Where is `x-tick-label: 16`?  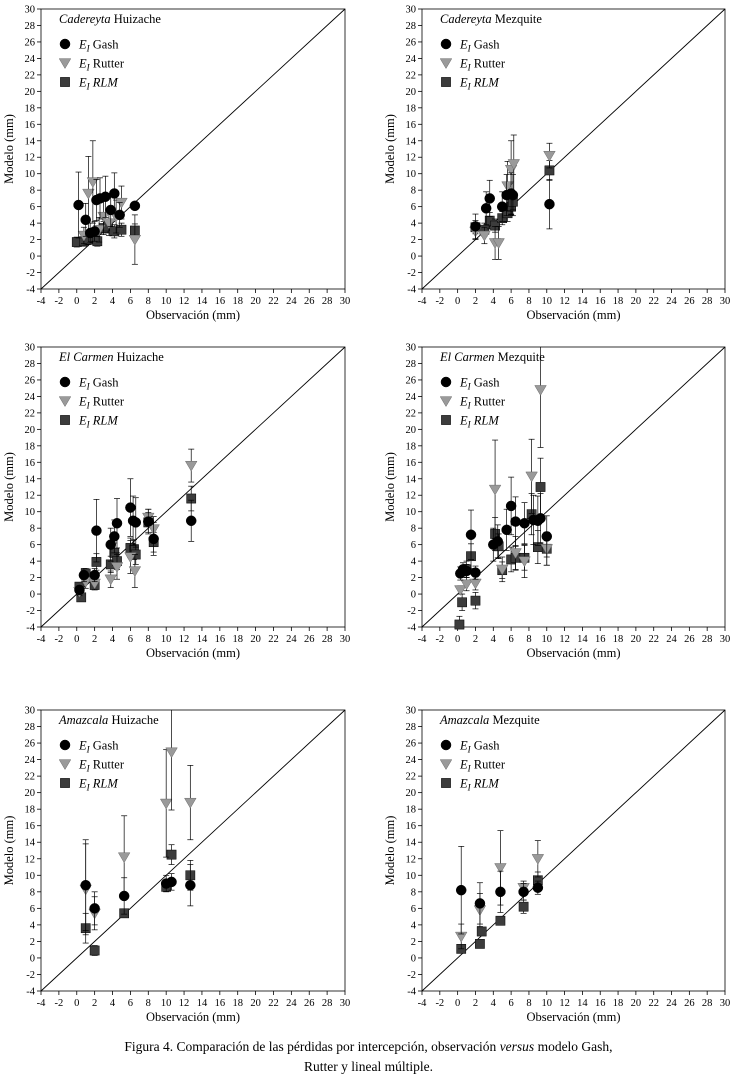 x-tick-label: 16 is located at coordinates (220, 1003).